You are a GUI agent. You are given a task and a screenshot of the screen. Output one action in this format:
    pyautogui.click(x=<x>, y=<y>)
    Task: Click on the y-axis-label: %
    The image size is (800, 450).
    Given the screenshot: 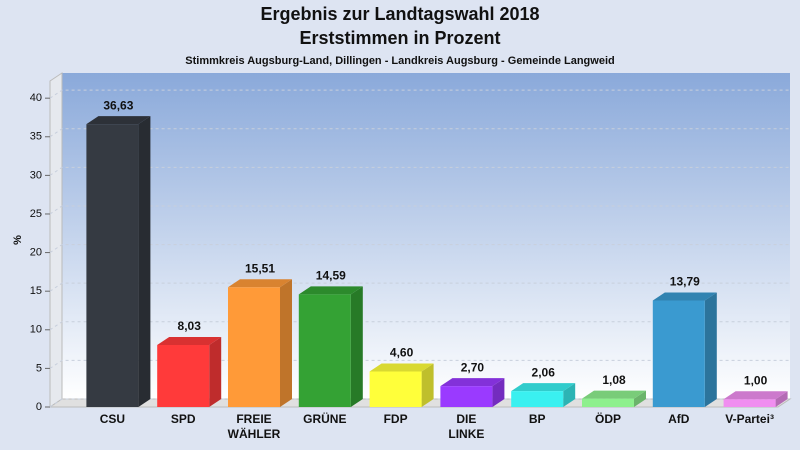 What is the action you would take?
    pyautogui.click(x=18, y=240)
    